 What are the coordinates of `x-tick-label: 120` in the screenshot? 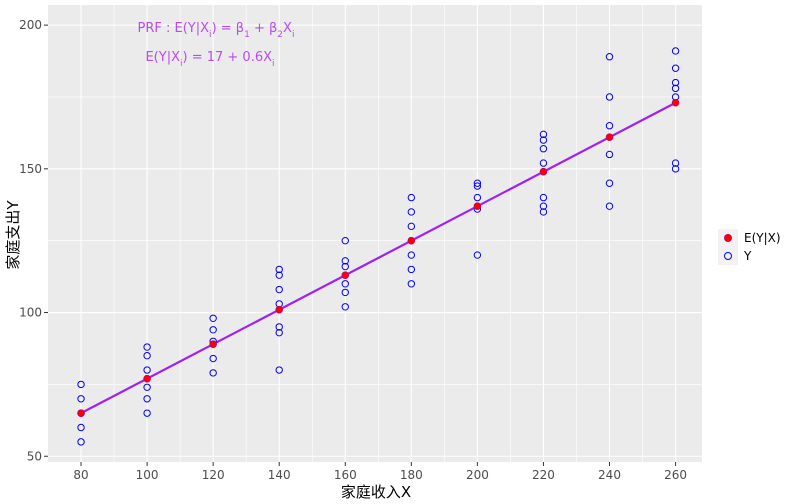 It's located at (213, 475).